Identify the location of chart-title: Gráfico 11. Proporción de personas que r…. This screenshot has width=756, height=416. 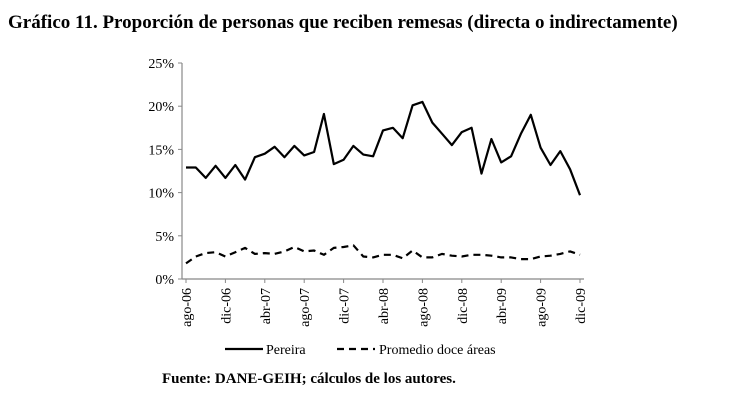
(343, 22).